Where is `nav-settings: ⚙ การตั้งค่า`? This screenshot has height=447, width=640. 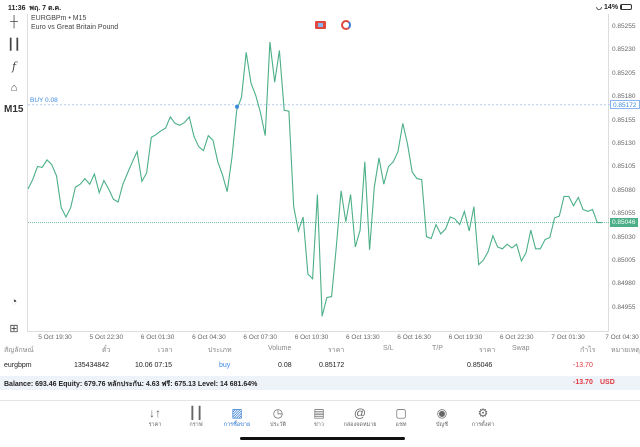
nav-settings: ⚙ การตั้งค่า is located at coordinates (483, 417).